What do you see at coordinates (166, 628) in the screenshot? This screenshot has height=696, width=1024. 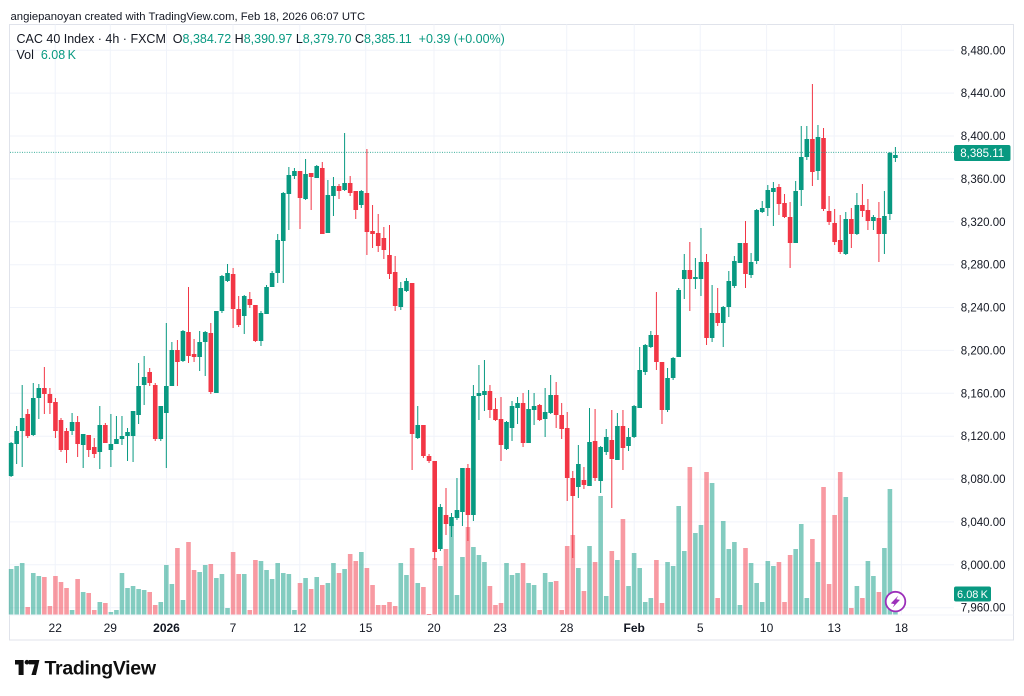 I see `svg-text: 2026` at bounding box center [166, 628].